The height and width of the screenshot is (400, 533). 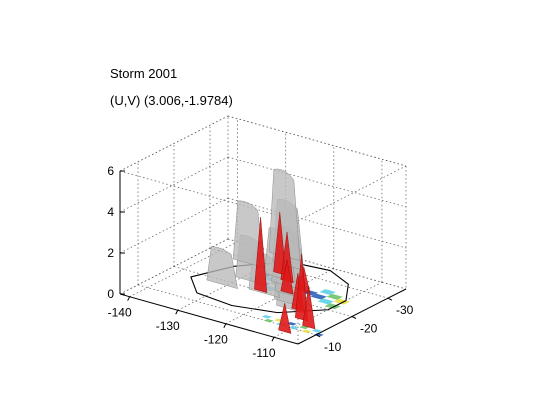 What do you see at coordinates (144, 73) in the screenshot?
I see `chart-title: Storm 2001` at bounding box center [144, 73].